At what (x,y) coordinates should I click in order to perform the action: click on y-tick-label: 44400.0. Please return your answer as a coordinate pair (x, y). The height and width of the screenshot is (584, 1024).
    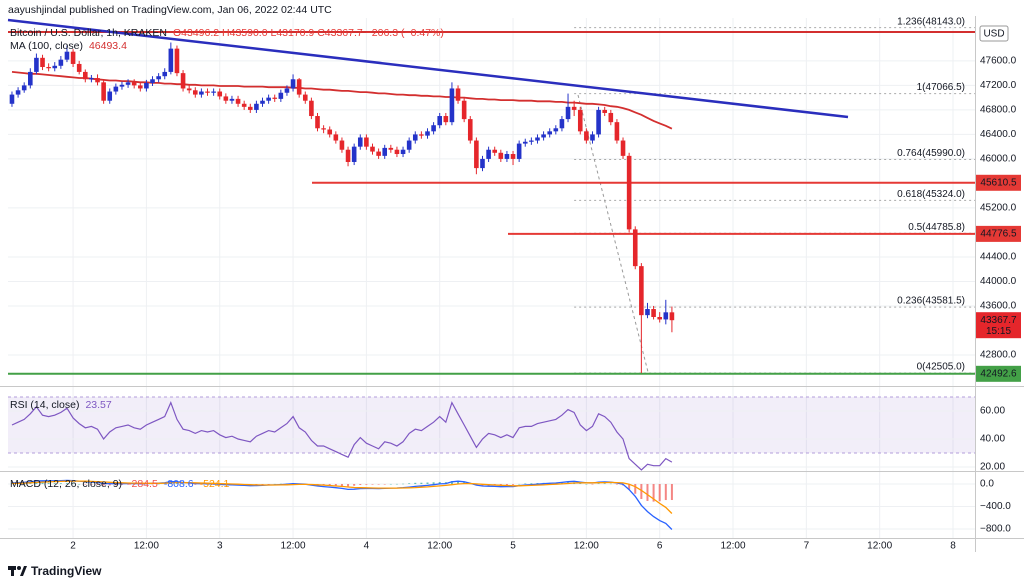
    Looking at the image, I should click on (998, 257).